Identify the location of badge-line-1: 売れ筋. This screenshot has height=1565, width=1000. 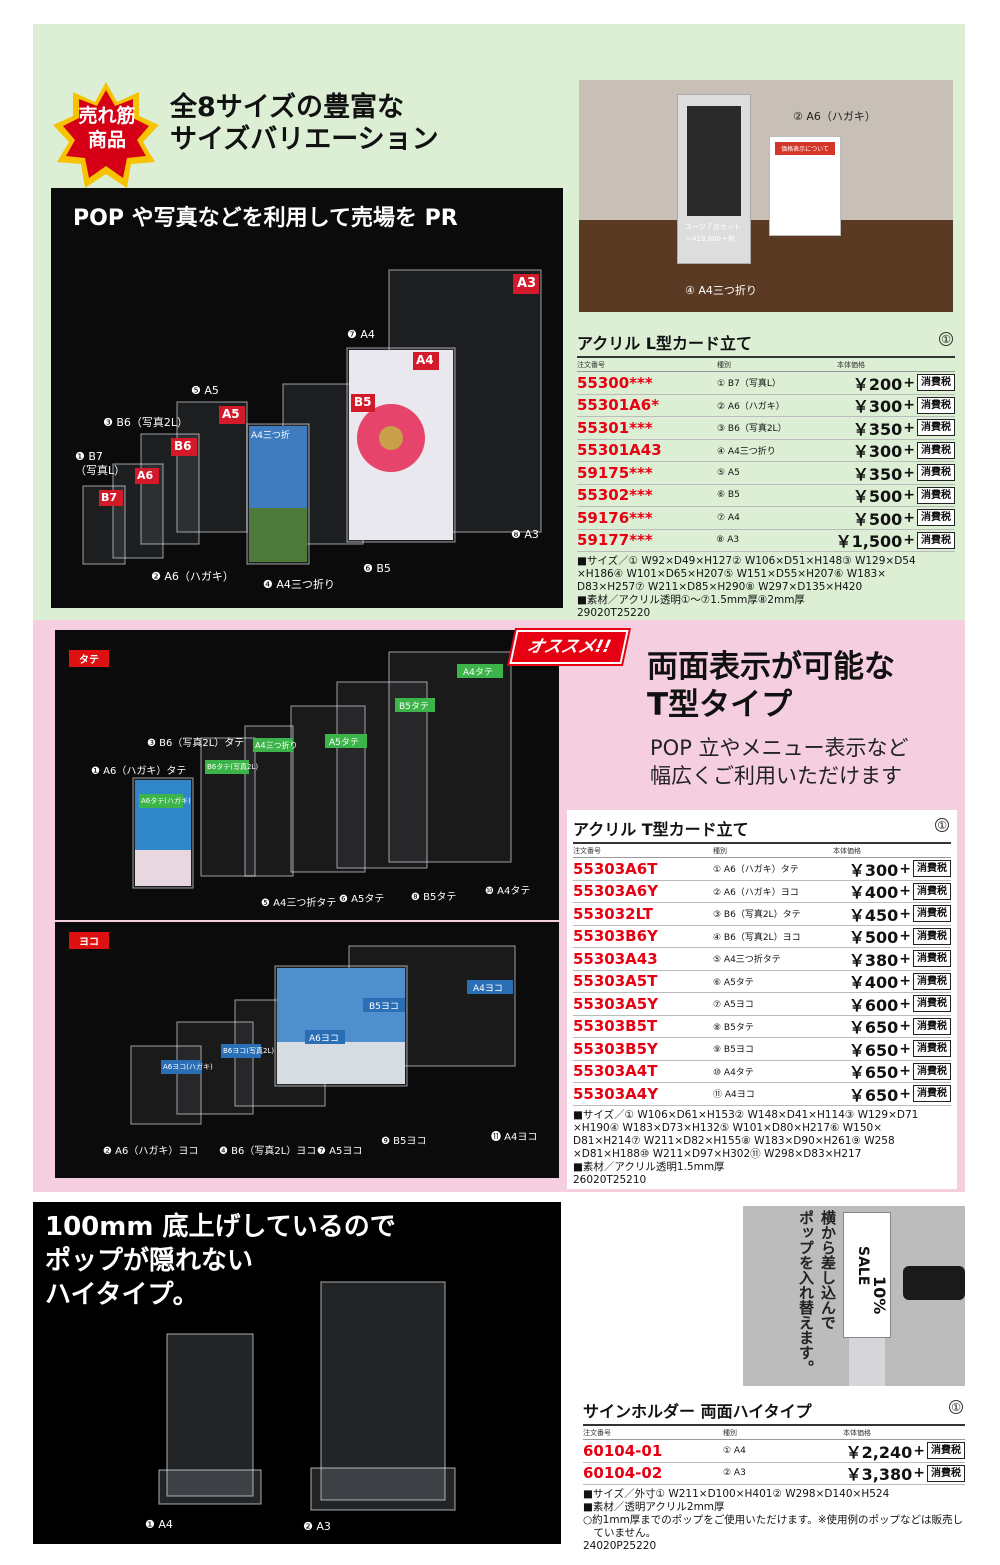
(107, 116).